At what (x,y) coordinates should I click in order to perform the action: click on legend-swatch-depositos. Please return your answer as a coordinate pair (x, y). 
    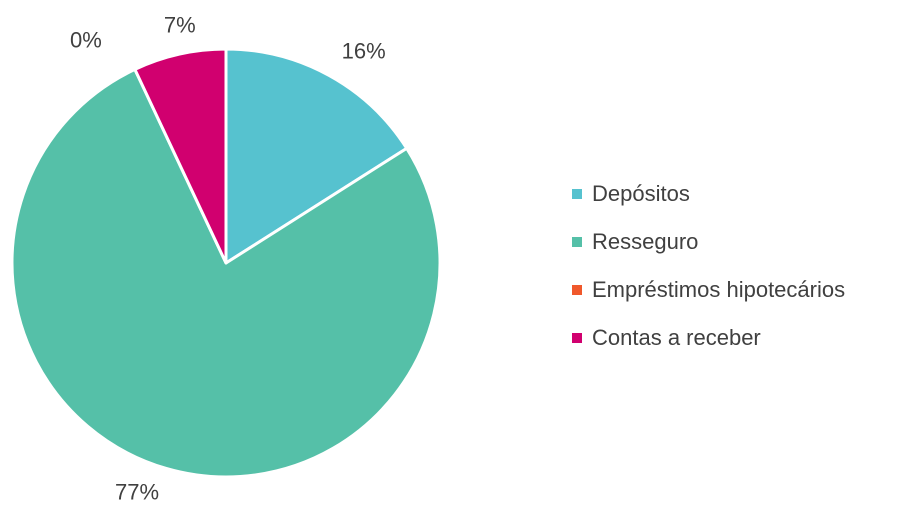
    Looking at the image, I should click on (577, 194).